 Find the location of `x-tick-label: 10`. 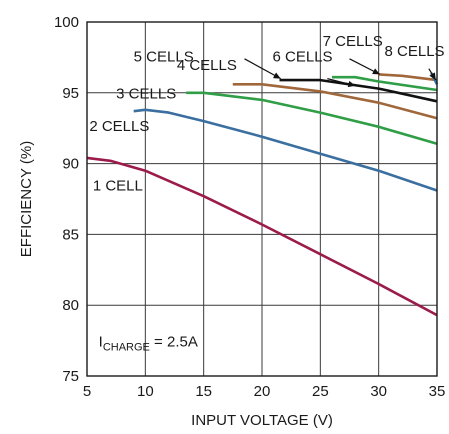

x-tick-label: 10 is located at coordinates (145, 391).